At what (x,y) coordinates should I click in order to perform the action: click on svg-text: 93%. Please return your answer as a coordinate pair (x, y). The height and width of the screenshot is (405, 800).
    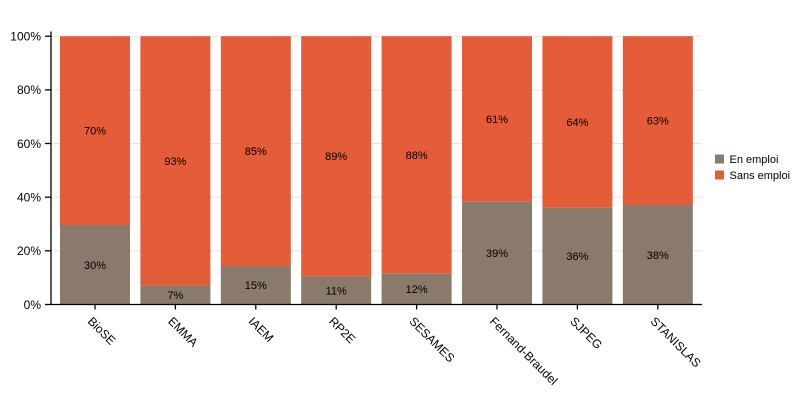
    Looking at the image, I should click on (175, 162).